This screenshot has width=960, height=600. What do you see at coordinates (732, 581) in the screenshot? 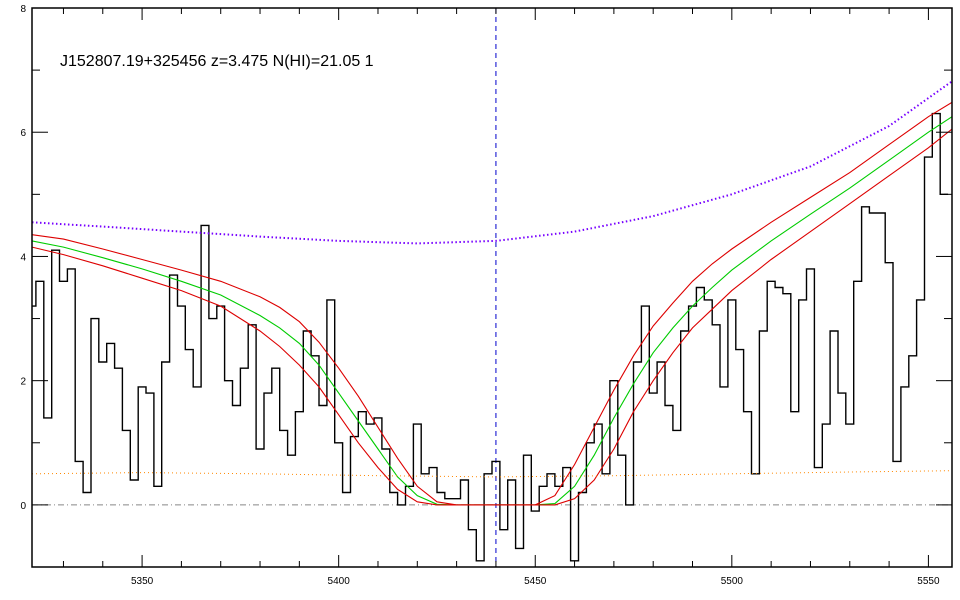
I see `x-tick-label: 5500` at bounding box center [732, 581].